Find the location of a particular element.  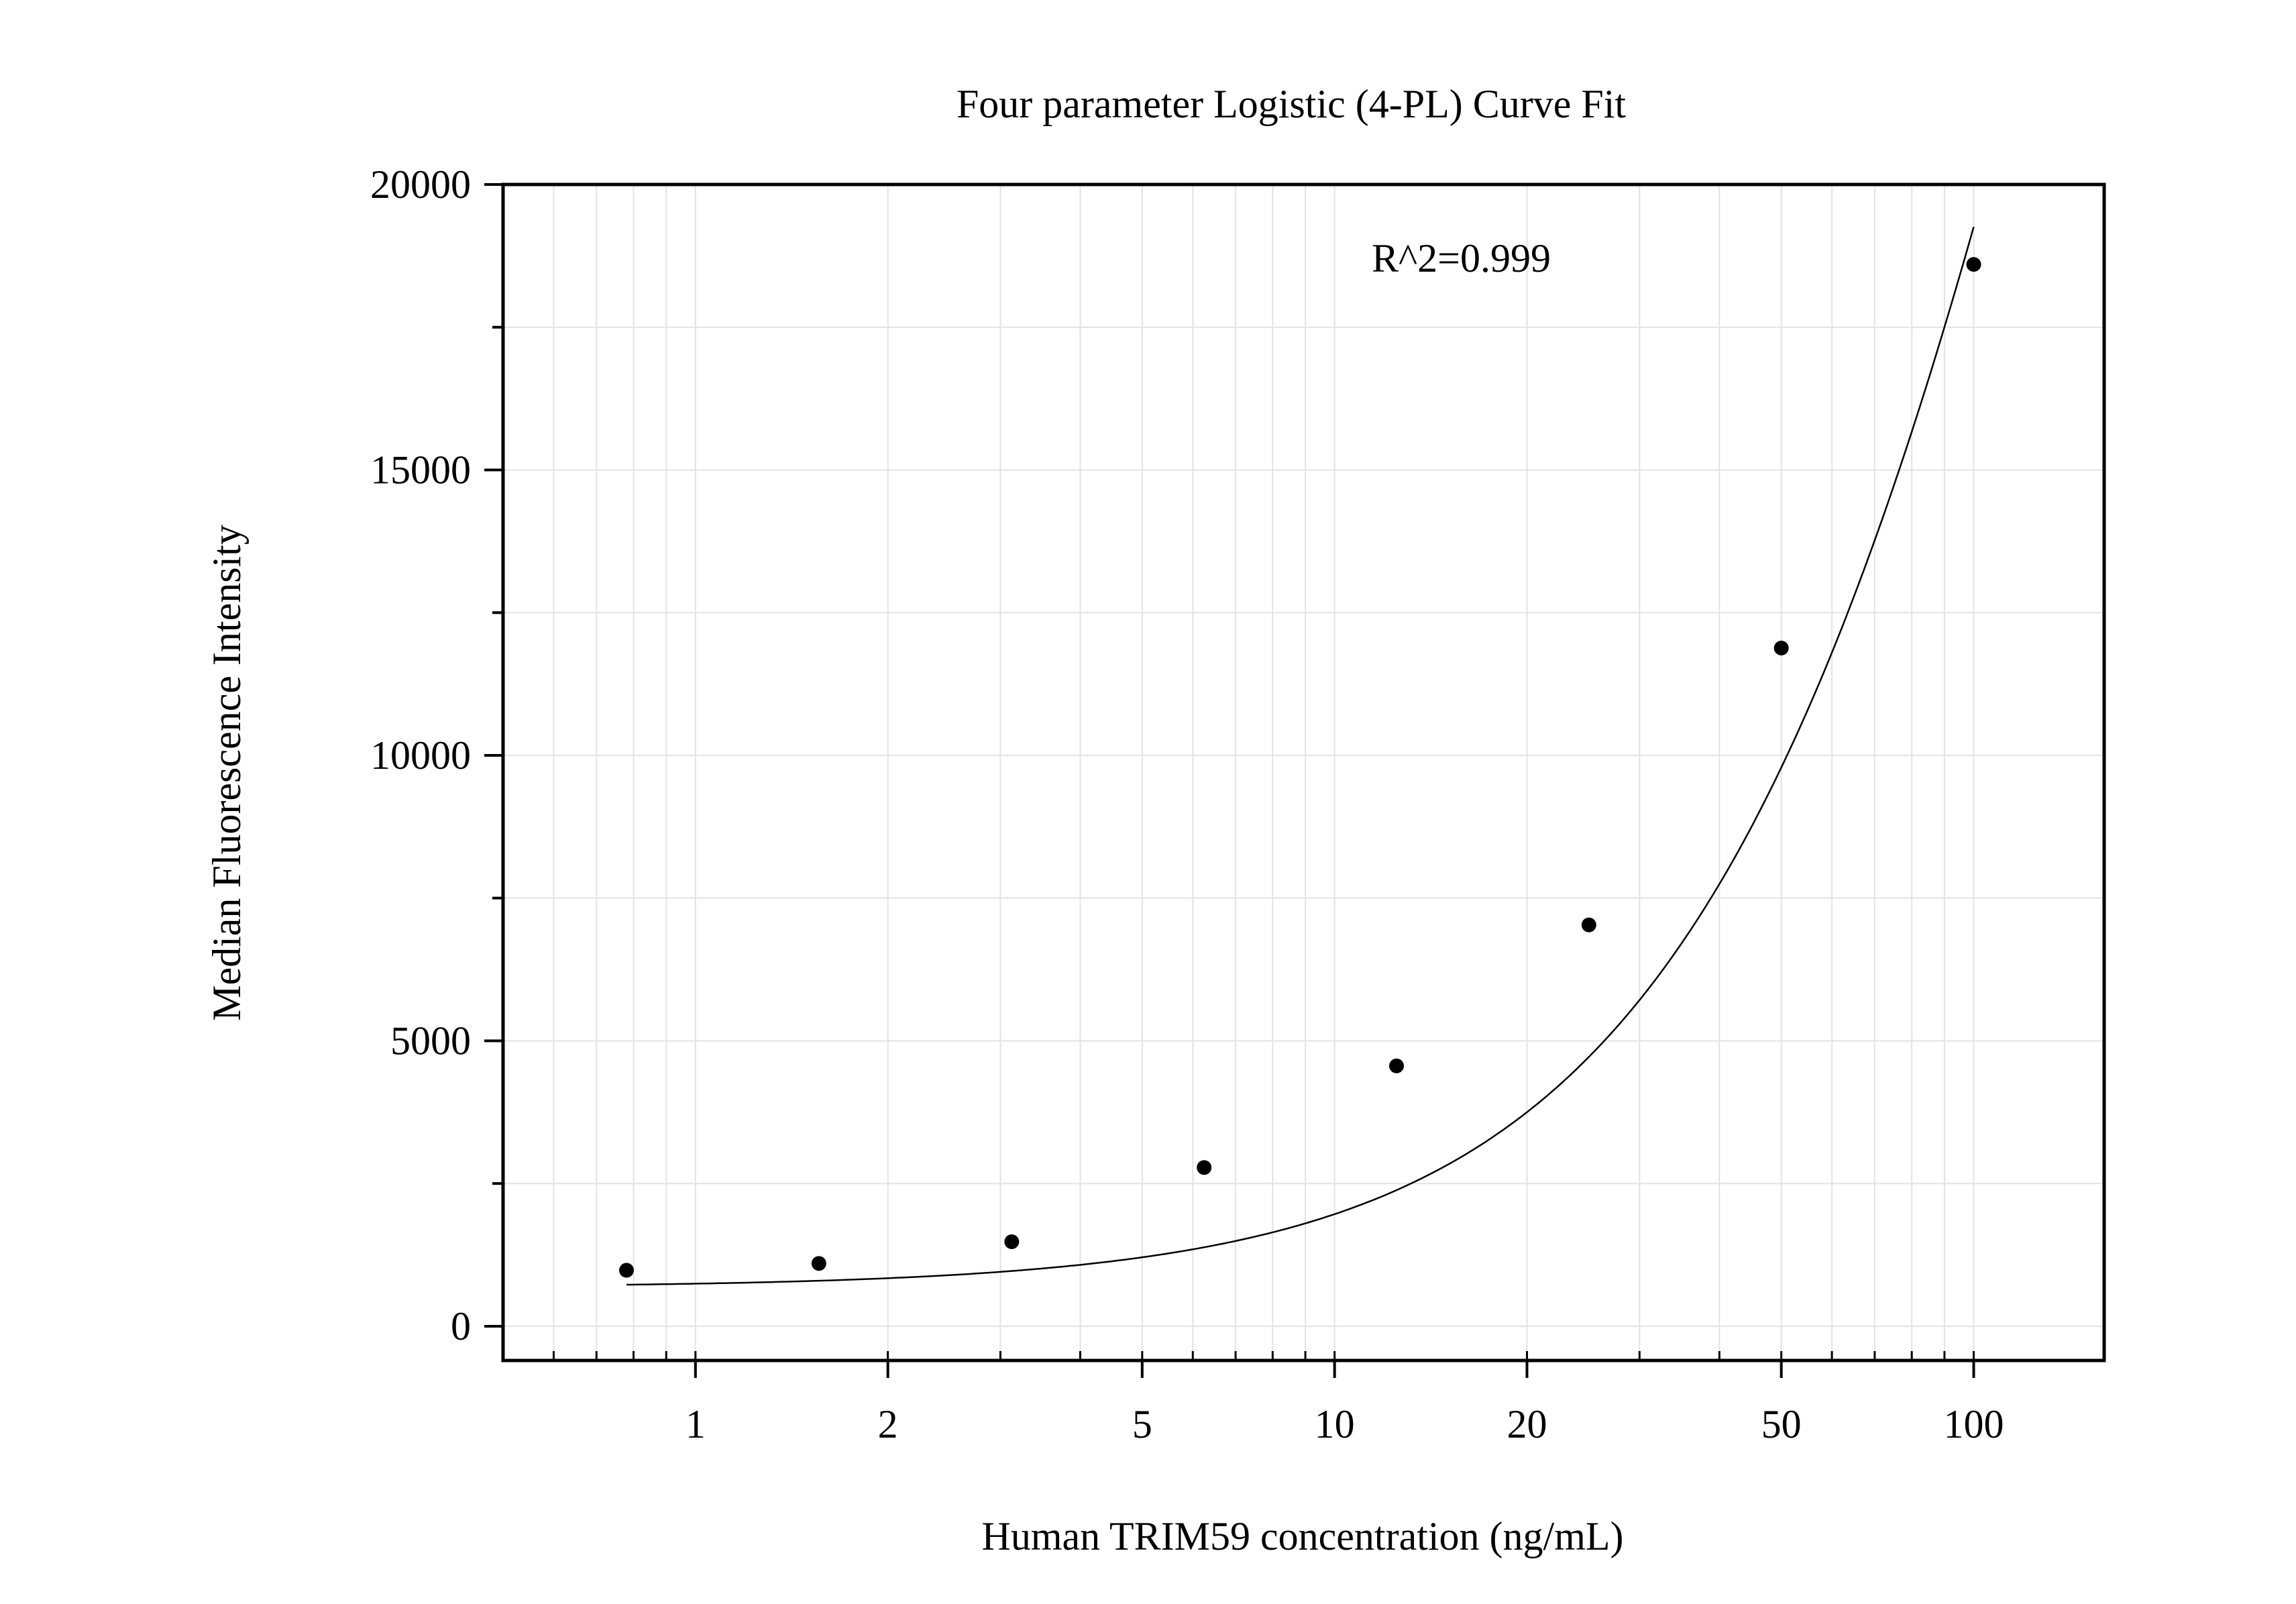

y-axis-ticks: 0 5000 10000 15000 20000 is located at coordinates (436, 755).